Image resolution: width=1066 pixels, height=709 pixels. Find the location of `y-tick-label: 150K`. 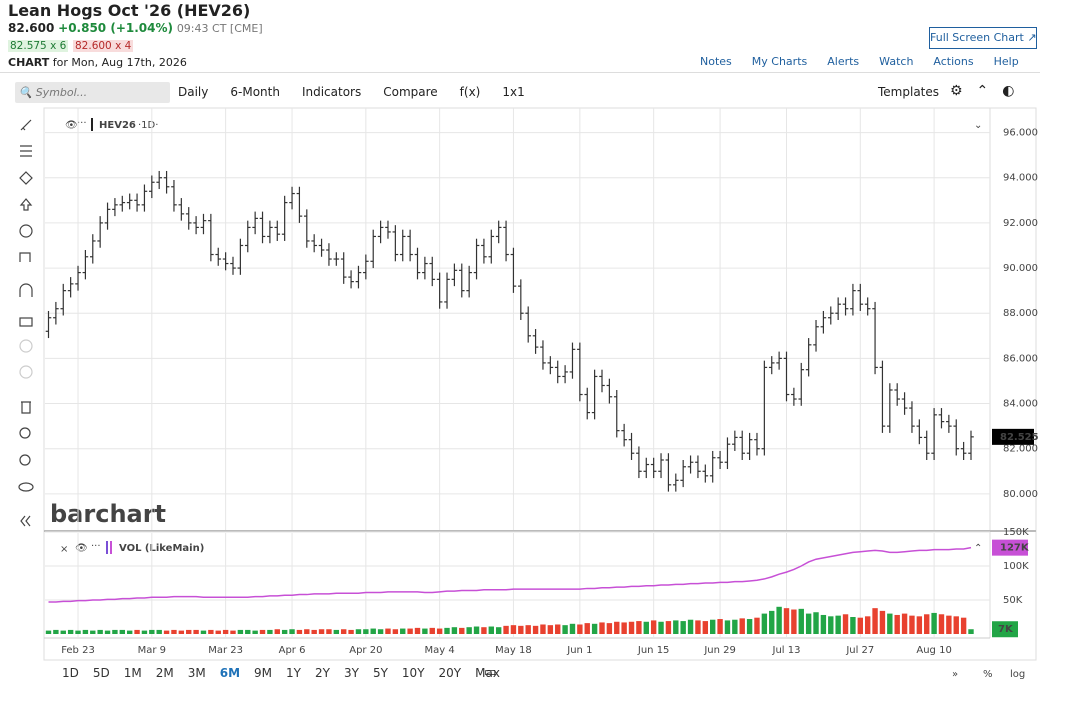

y-tick-label: 150K is located at coordinates (1016, 532).